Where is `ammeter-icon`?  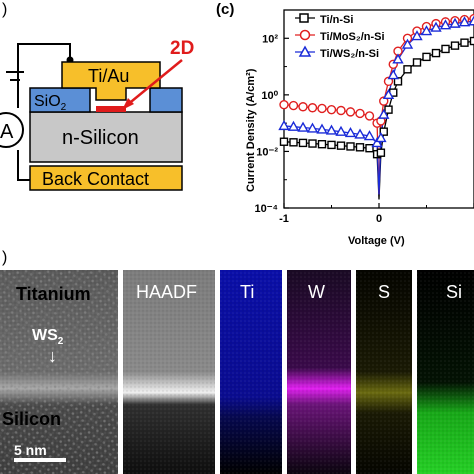 ammeter-icon is located at coordinates (12, 130).